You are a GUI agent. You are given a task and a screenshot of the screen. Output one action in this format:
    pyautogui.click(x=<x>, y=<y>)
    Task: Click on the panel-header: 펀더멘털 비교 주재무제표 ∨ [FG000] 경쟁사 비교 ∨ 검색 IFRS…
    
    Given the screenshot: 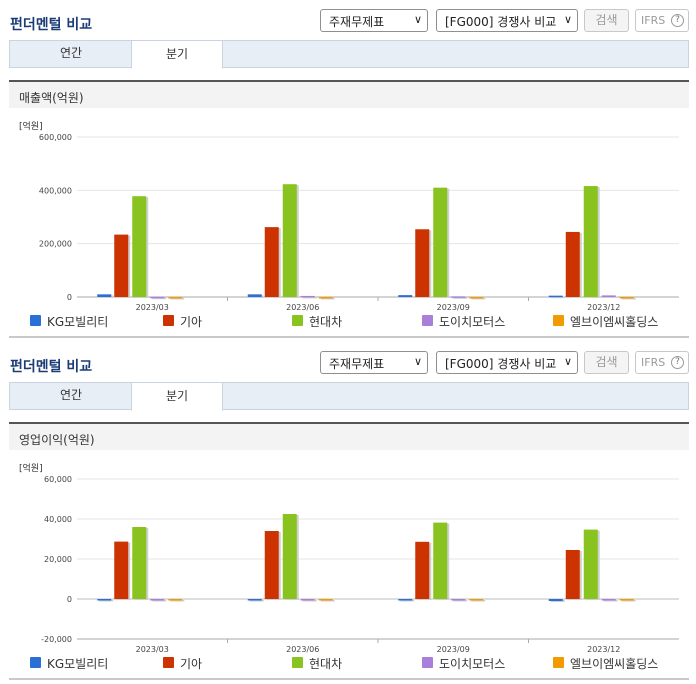 What is the action you would take?
    pyautogui.click(x=348, y=362)
    